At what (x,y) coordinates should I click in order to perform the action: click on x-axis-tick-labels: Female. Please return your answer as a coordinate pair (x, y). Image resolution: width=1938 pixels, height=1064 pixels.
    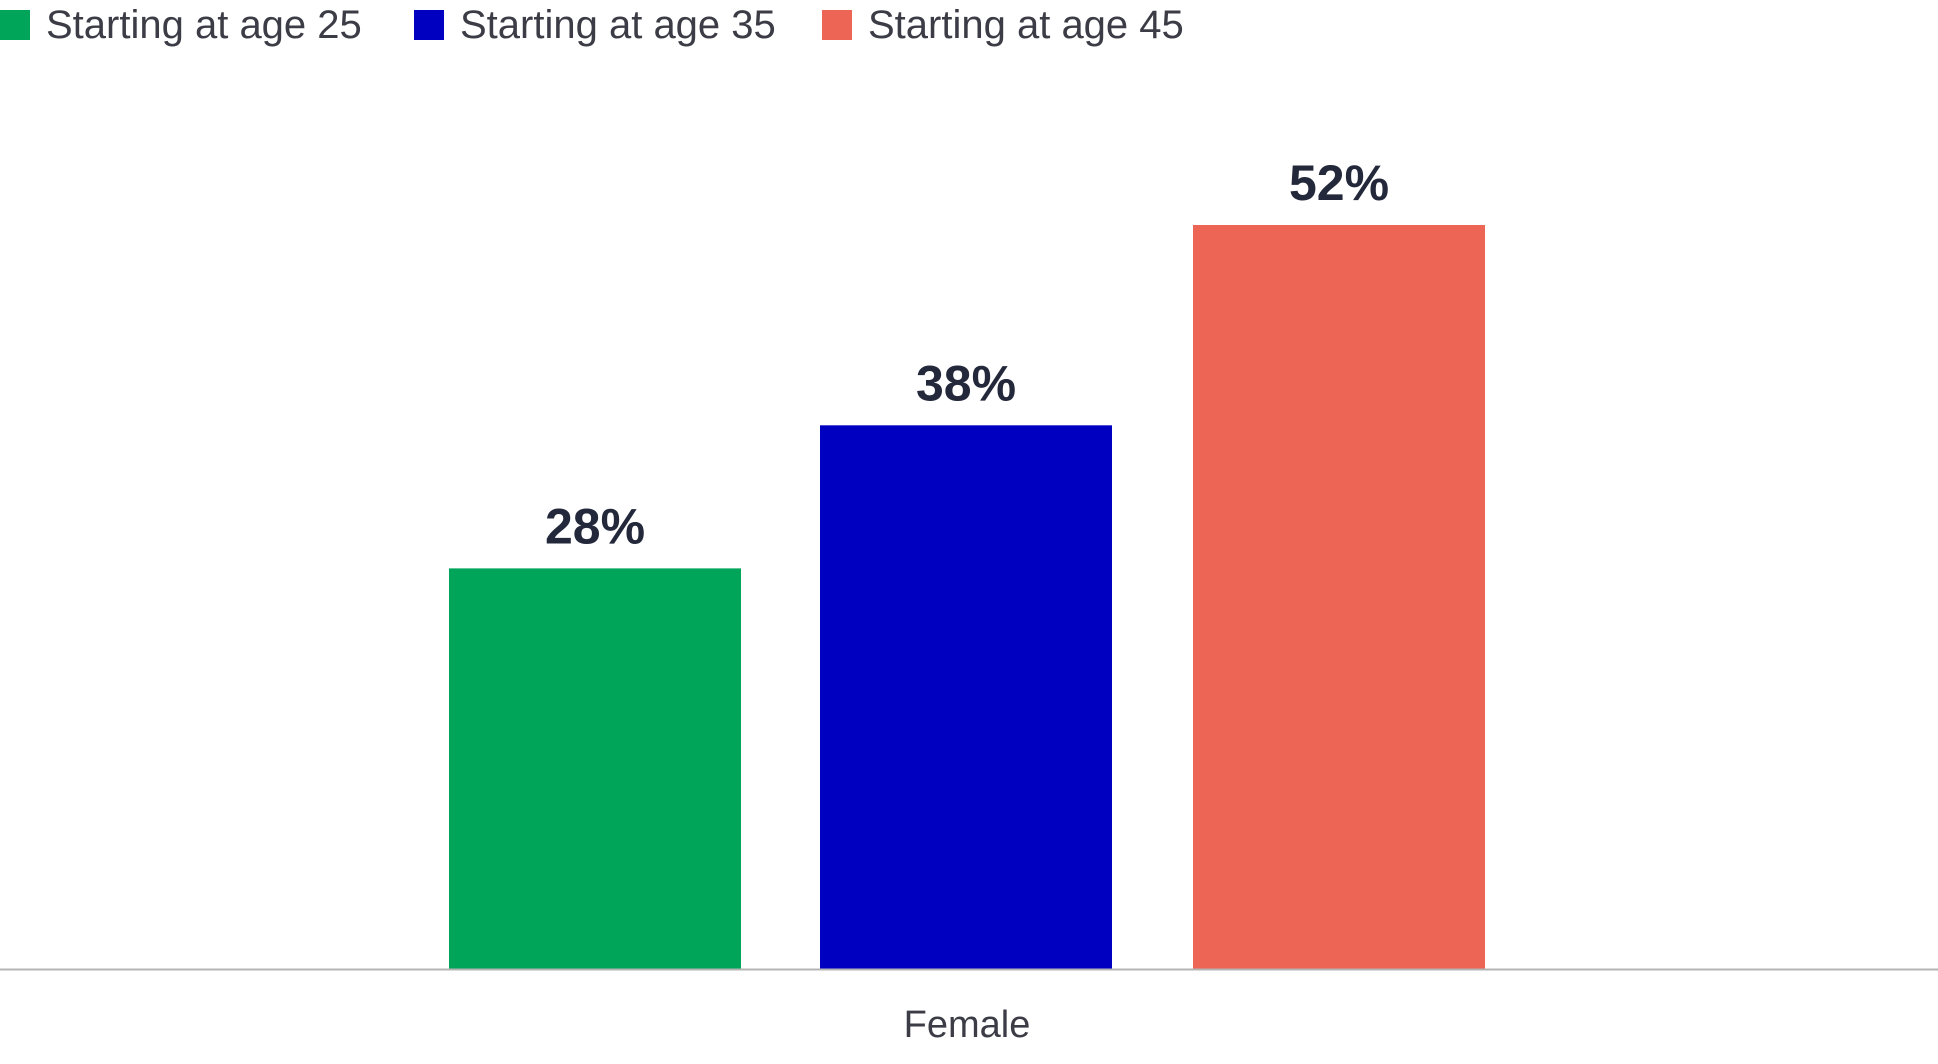
    Looking at the image, I should click on (967, 1025).